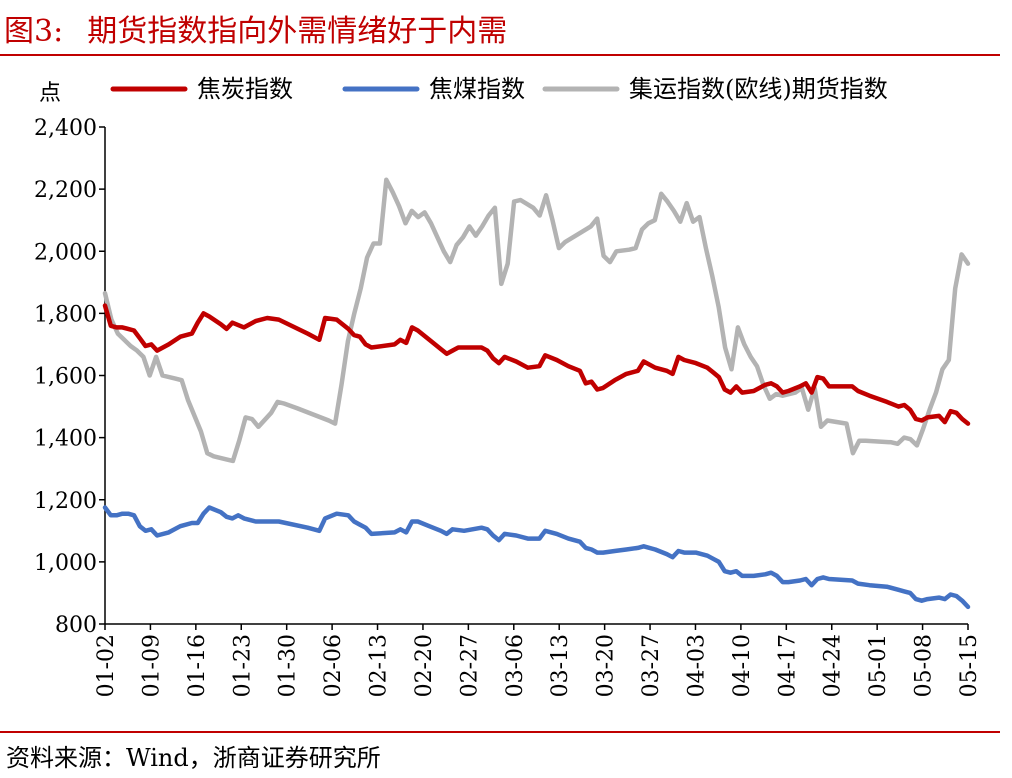 The height and width of the screenshot is (778, 1012). Describe the element at coordinates (242, 665) in the screenshot. I see `x-tick-label: 01-23` at that location.